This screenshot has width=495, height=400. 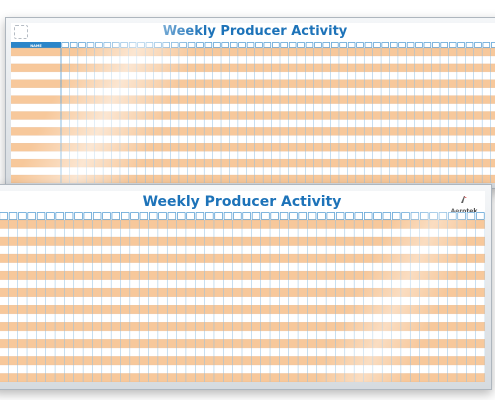 I want to click on board-title-back: Weekly Producer Activity, so click(x=255, y=31).